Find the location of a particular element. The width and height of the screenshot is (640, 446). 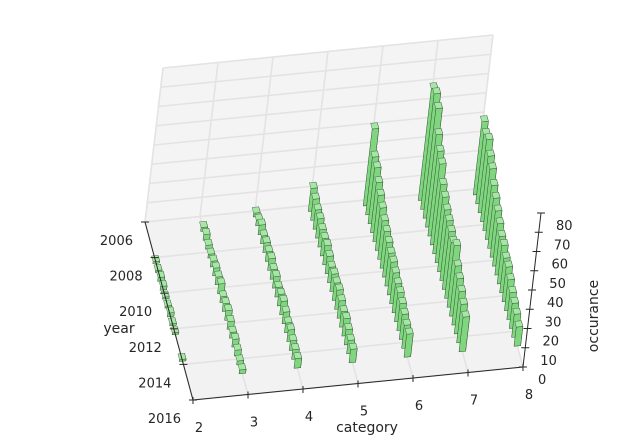

x-tick-label: 5 is located at coordinates (364, 412).